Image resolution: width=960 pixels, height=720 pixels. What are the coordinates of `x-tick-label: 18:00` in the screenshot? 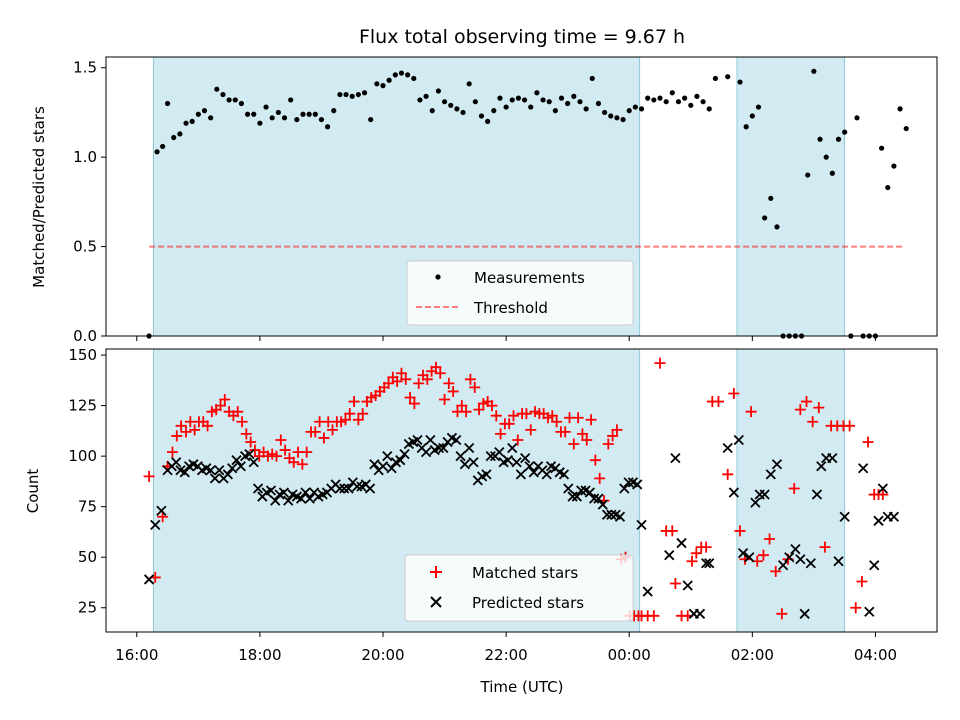 It's located at (259, 655).